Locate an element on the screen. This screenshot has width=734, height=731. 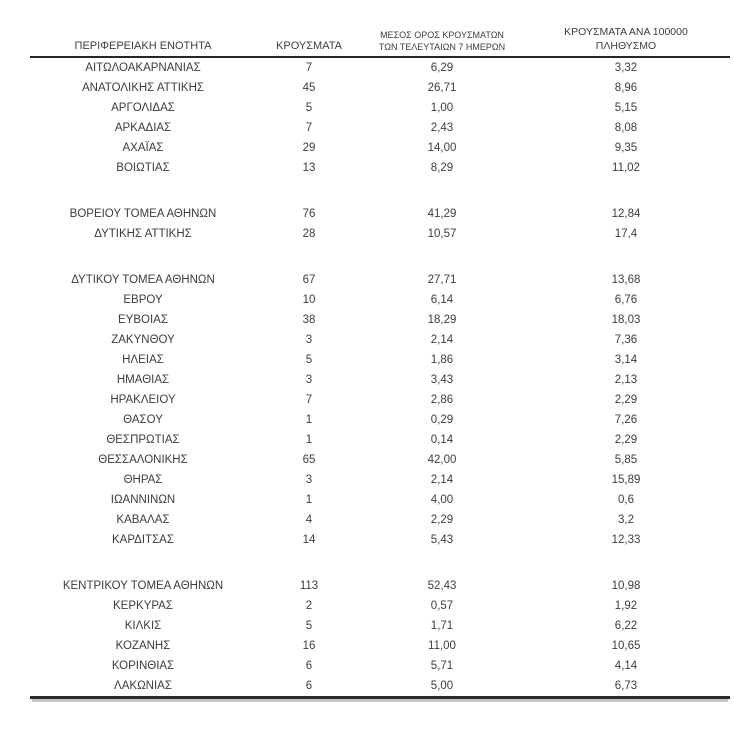
avg-7day-cell: 4,00 is located at coordinates (442, 500).